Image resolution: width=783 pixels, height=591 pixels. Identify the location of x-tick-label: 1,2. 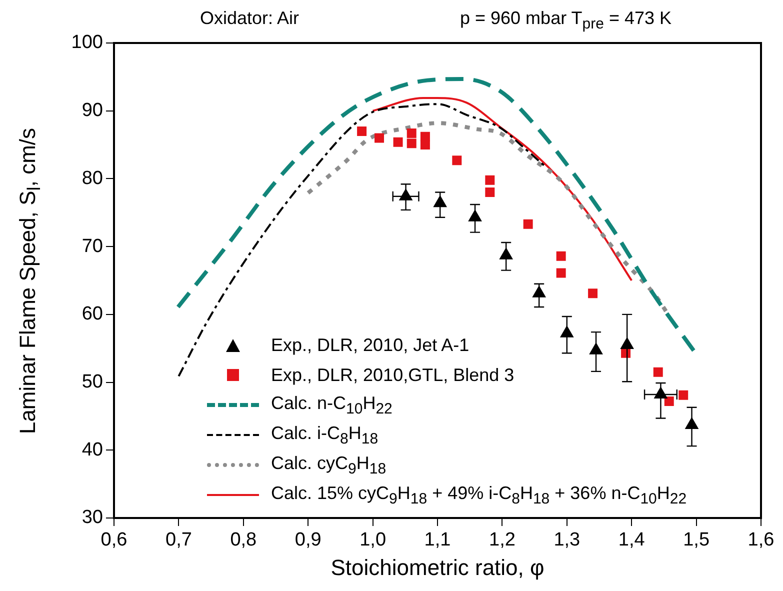
(502, 540).